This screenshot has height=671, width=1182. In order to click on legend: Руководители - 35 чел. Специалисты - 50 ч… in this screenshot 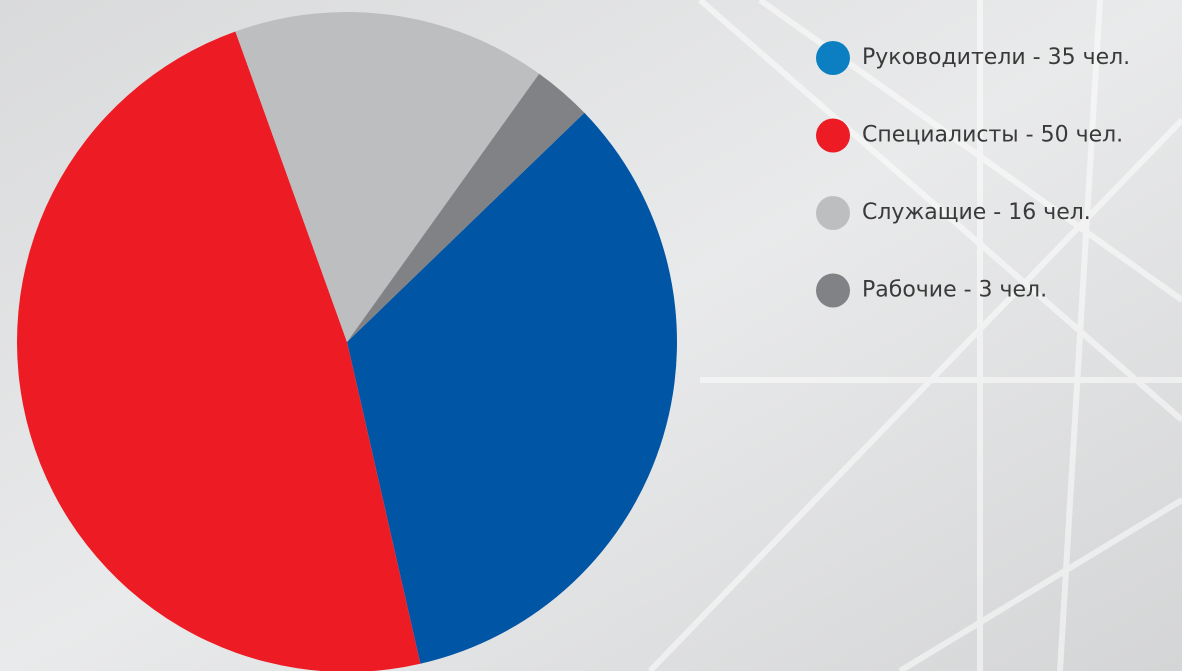, I will do `click(973, 174)`.